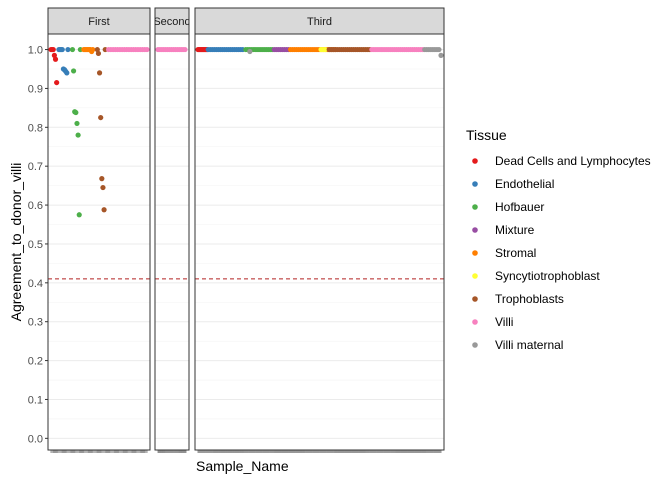 The image size is (672, 480). I want to click on x-axis-label: Sample_Name, so click(242, 466).